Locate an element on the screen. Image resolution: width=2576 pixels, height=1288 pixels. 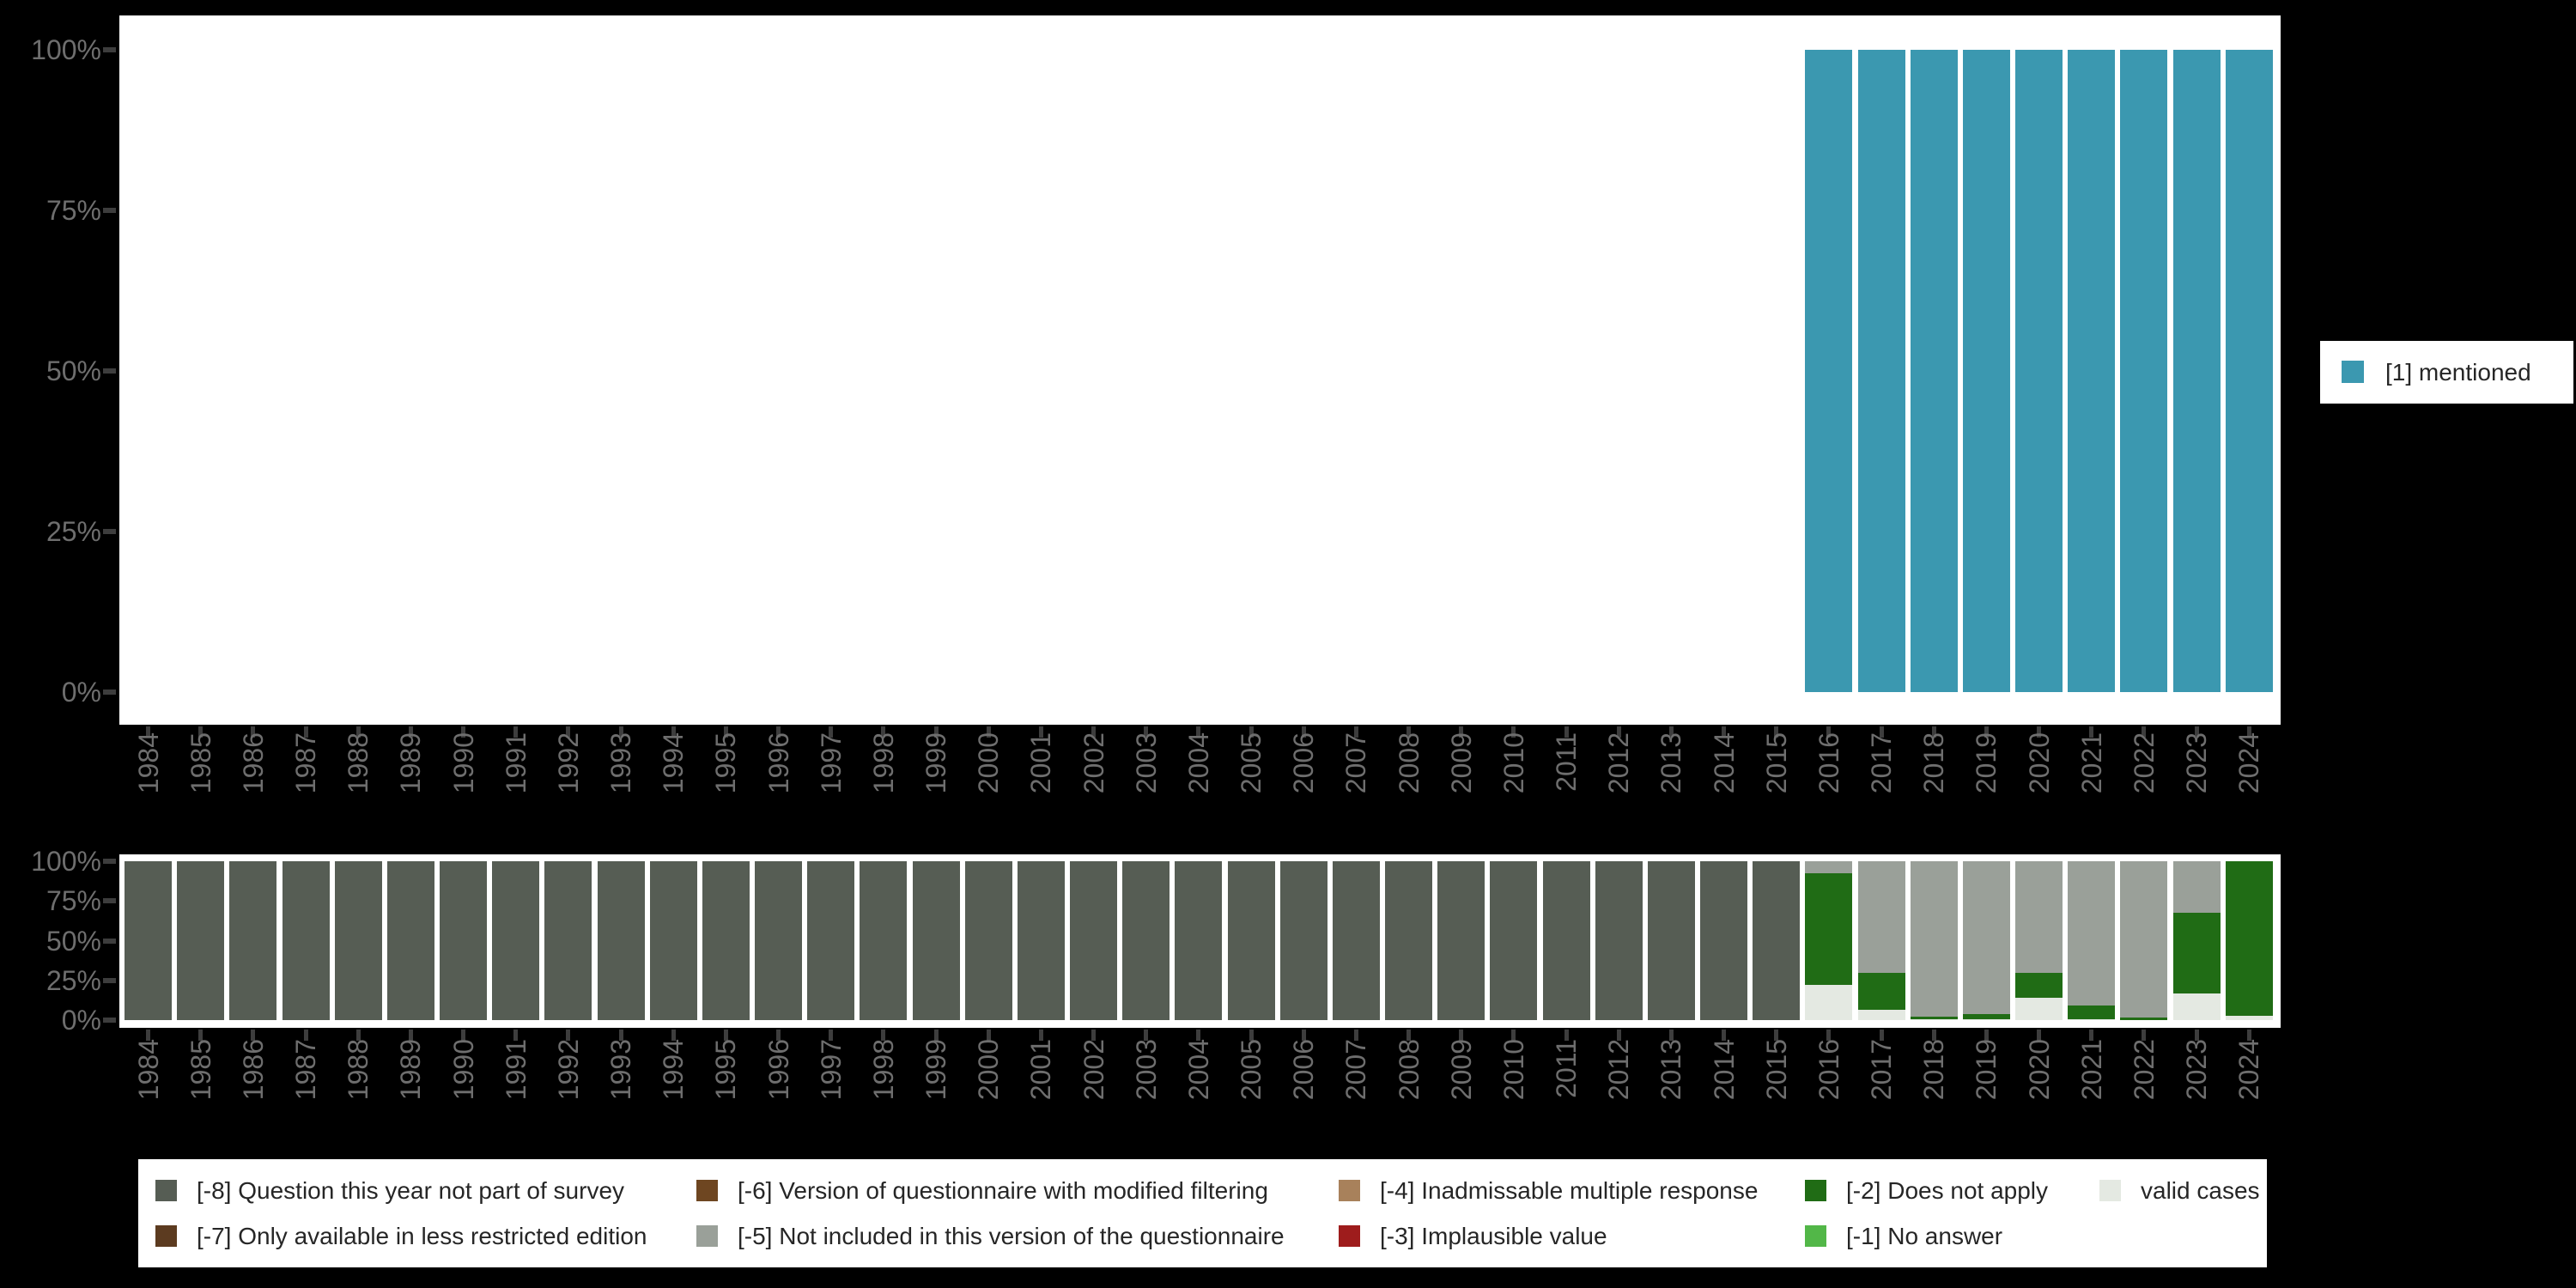
top-xtick-1995 is located at coordinates (726, 732).